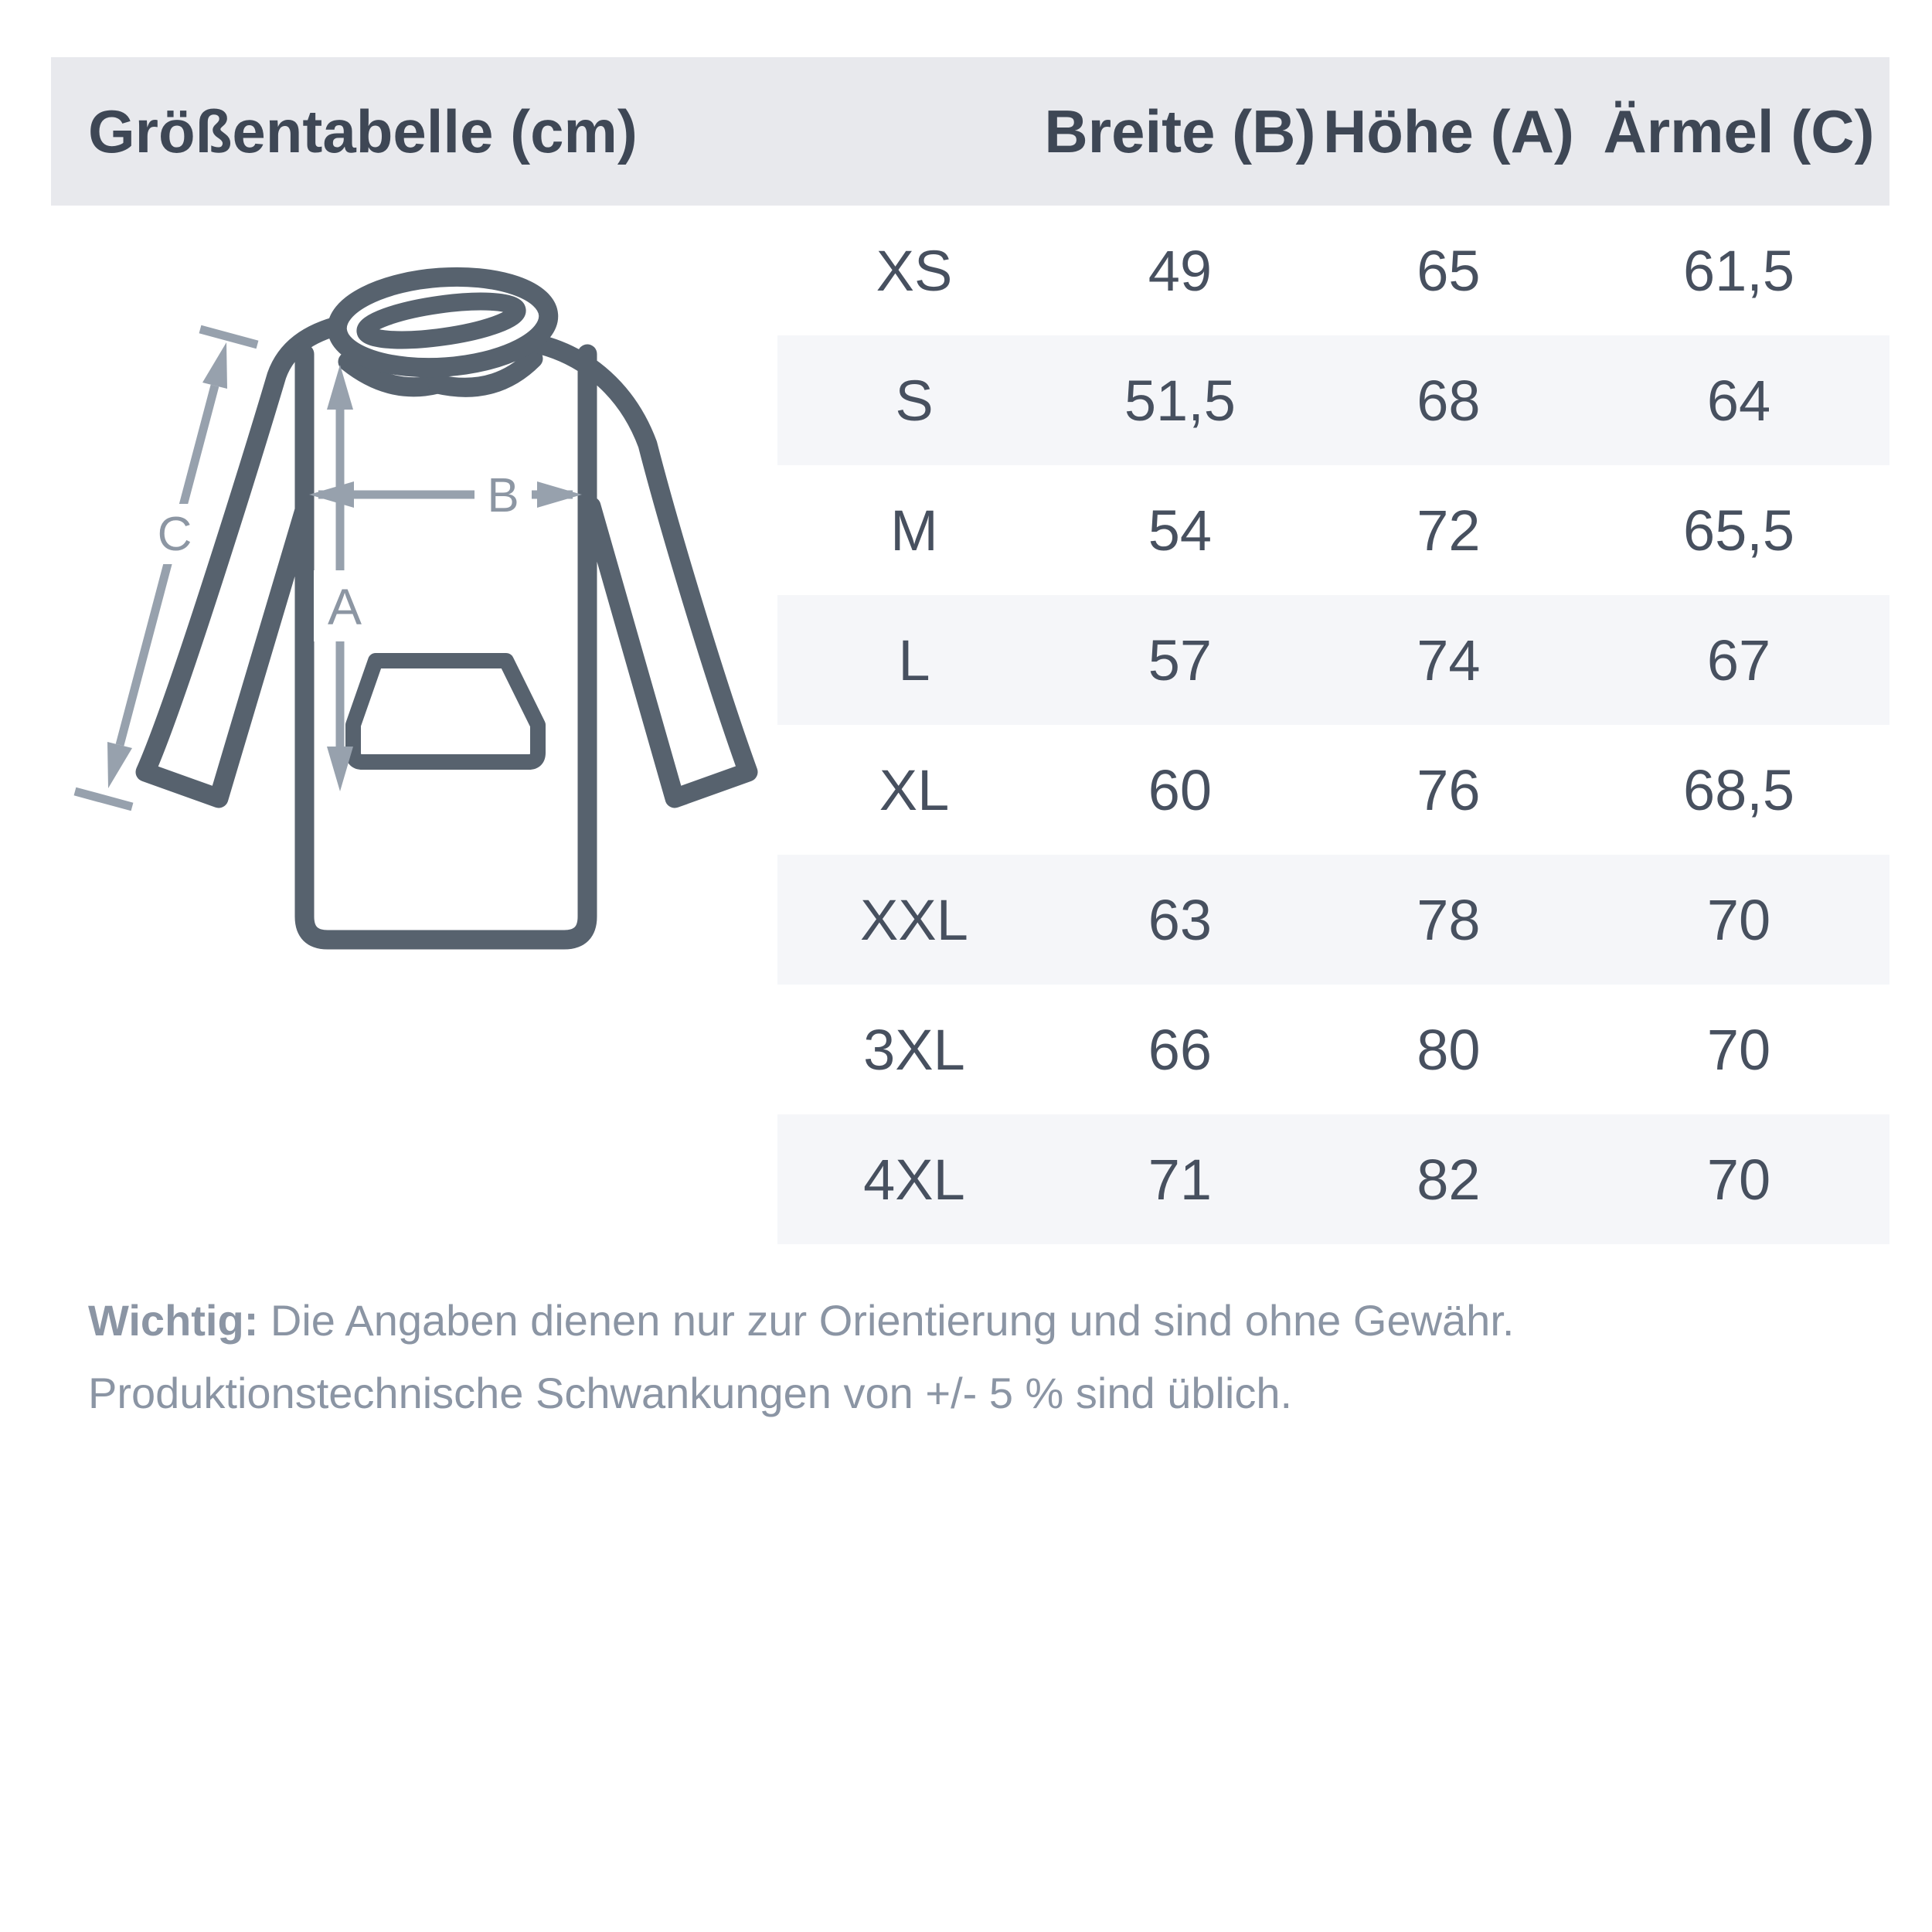 The image size is (1932, 1932). What do you see at coordinates (341, 551) in the screenshot?
I see `dimension-labels: A B C` at bounding box center [341, 551].